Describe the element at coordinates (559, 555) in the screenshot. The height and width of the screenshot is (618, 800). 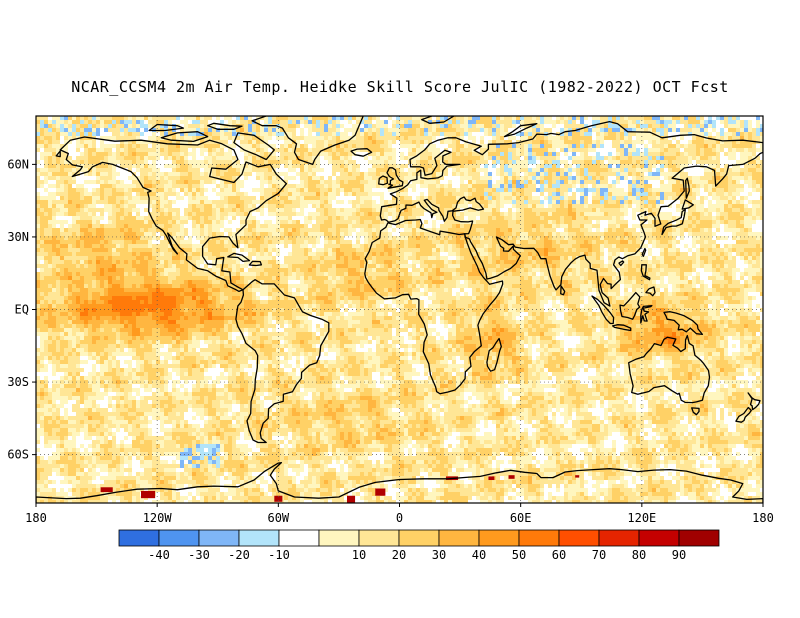
I see `colorbar-label: 60` at that location.